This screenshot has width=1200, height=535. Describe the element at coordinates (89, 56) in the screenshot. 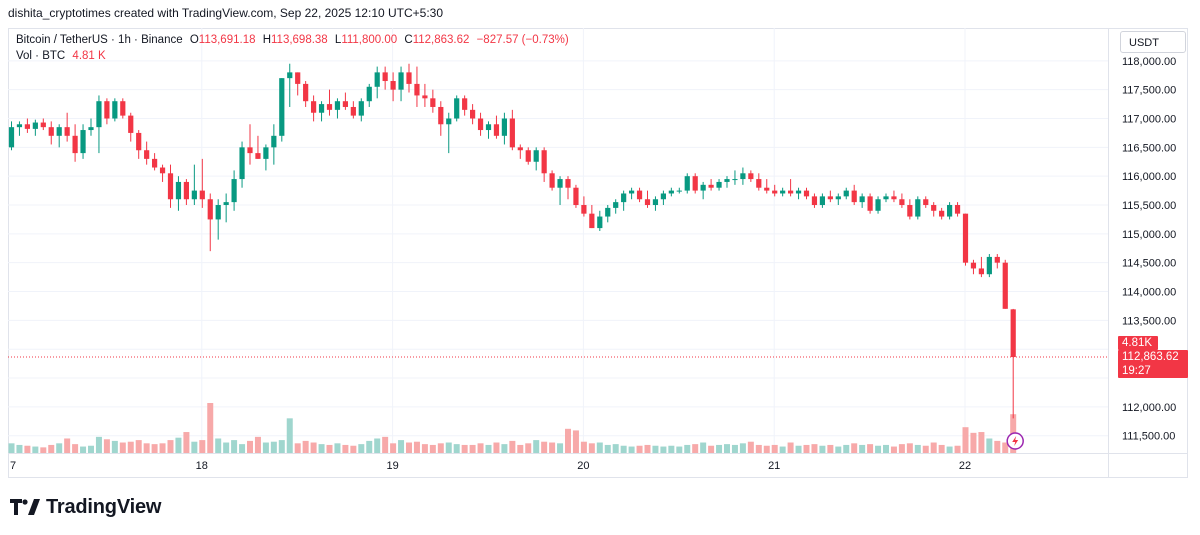

I see `legend-volume-value: 4.81 K` at that location.